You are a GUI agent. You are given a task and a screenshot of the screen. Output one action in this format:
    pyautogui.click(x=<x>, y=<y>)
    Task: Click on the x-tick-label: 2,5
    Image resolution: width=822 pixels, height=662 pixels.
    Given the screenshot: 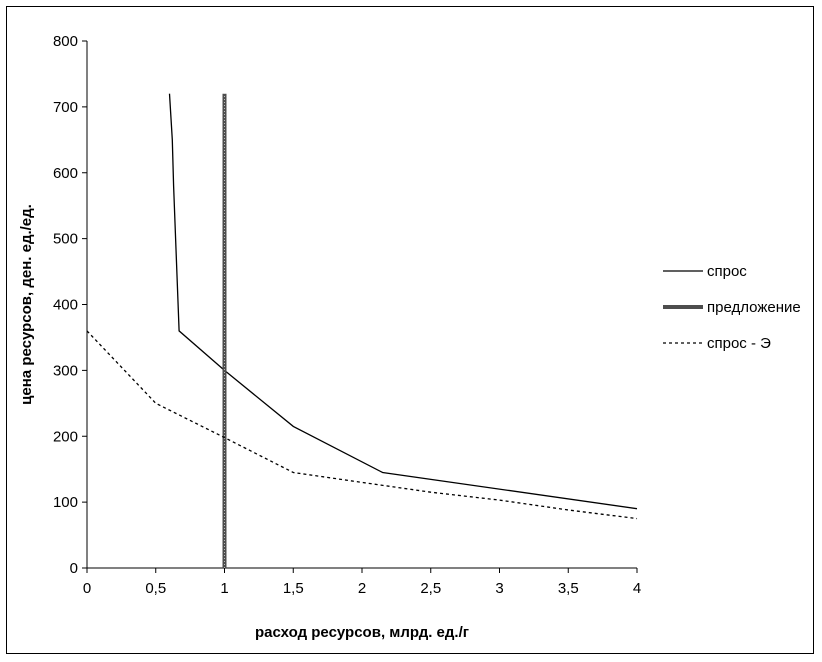 What is the action you would take?
    pyautogui.click(x=430, y=588)
    